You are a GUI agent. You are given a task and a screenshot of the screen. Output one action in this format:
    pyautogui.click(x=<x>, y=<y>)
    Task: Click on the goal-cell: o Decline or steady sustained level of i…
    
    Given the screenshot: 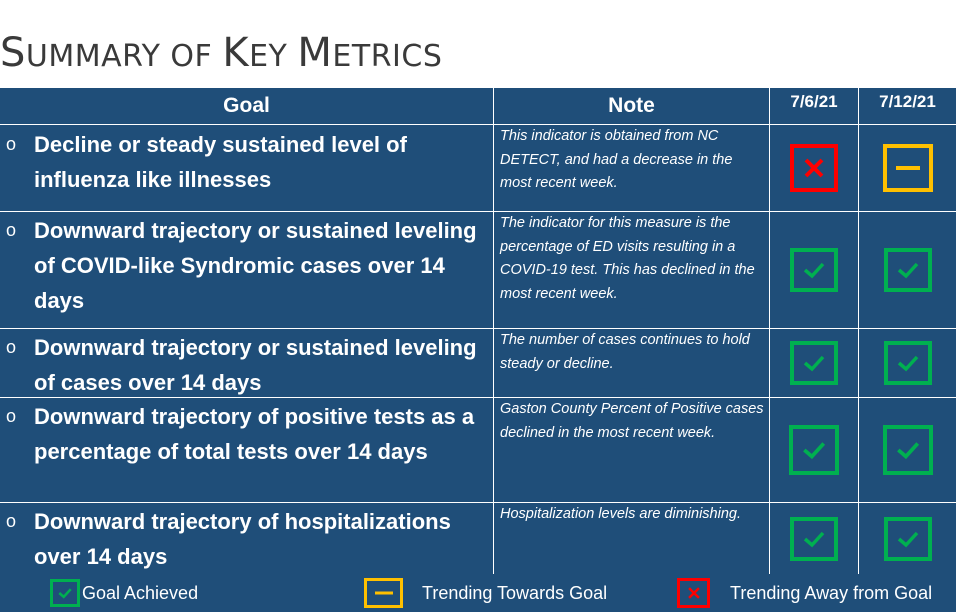 What is the action you would take?
    pyautogui.click(x=247, y=168)
    